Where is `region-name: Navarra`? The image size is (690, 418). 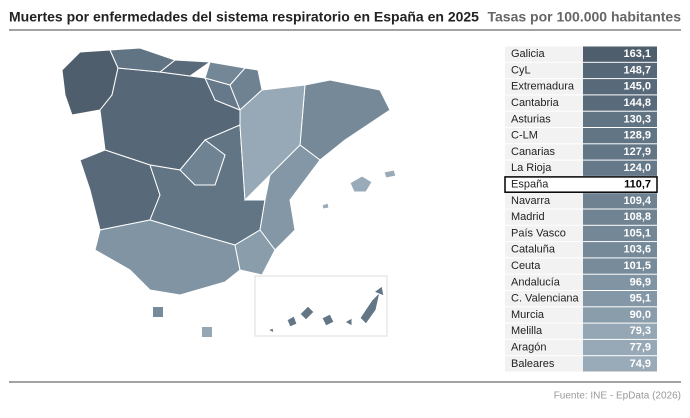 region-name: Navarra is located at coordinates (531, 201).